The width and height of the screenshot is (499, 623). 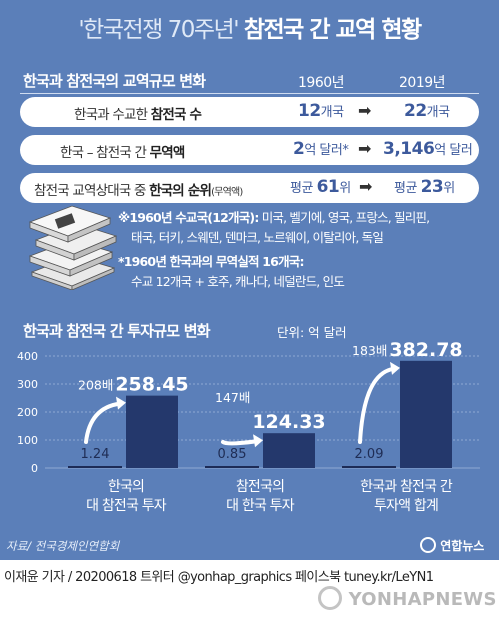 What do you see at coordinates (138, 191) in the screenshot?
I see `row-label-rank: 참전국 교역상대국 중 한국의 순위(무역액)` at bounding box center [138, 191].